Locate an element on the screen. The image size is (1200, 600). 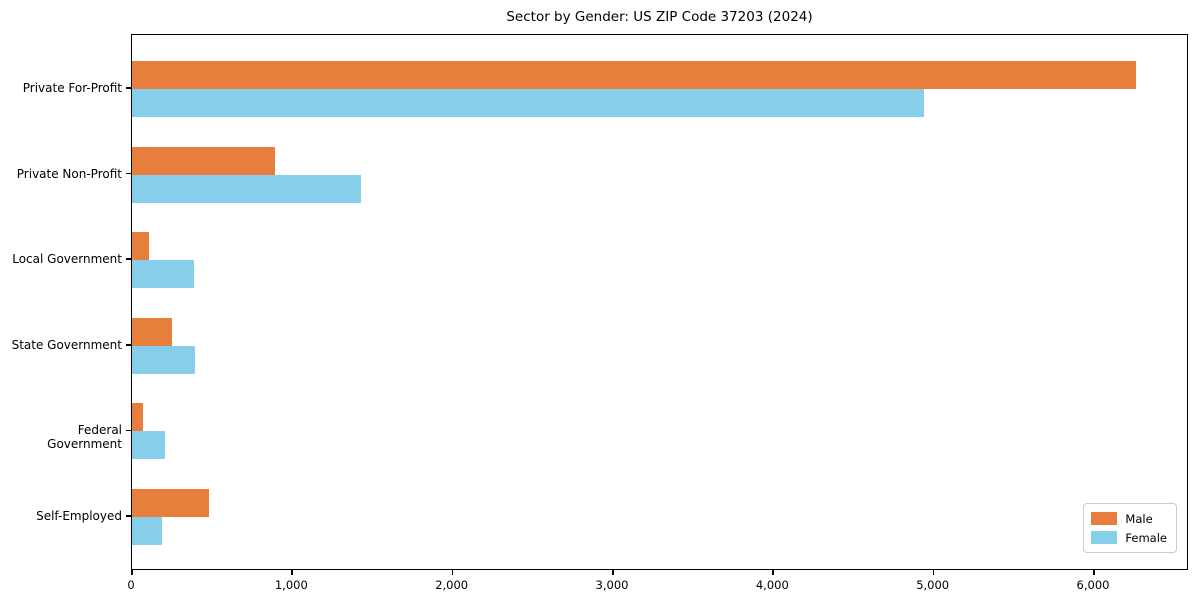
legend-swatch-female is located at coordinates (1104, 537).